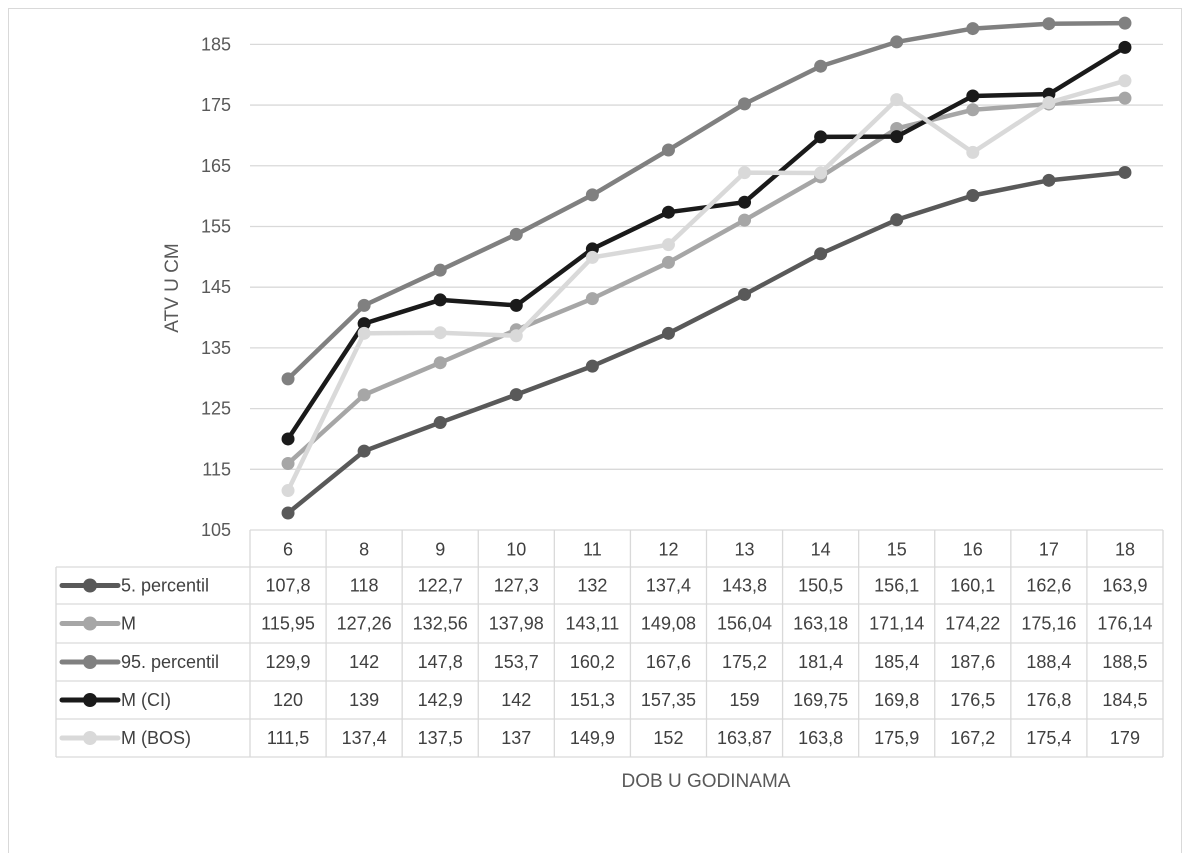 Image resolution: width=1184 pixels, height=853 pixels. Describe the element at coordinates (592, 700) in the screenshot. I see `data-label: 151,3` at that location.